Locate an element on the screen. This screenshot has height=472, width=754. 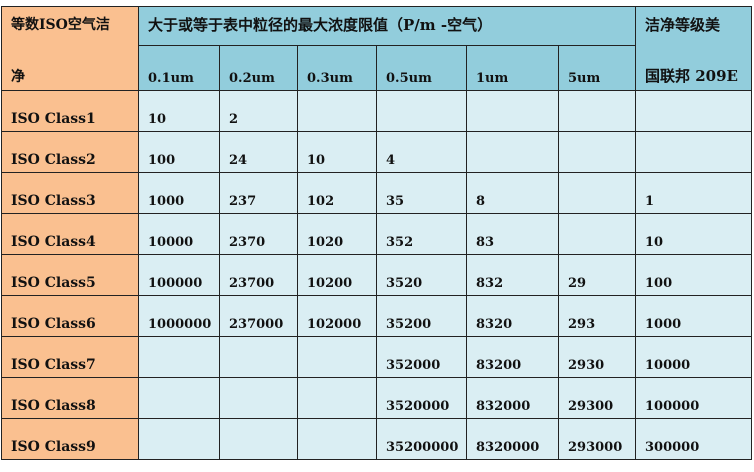
table-row: ISO Class4 10000 2370 1020 352 83 10 is located at coordinates (376, 234).